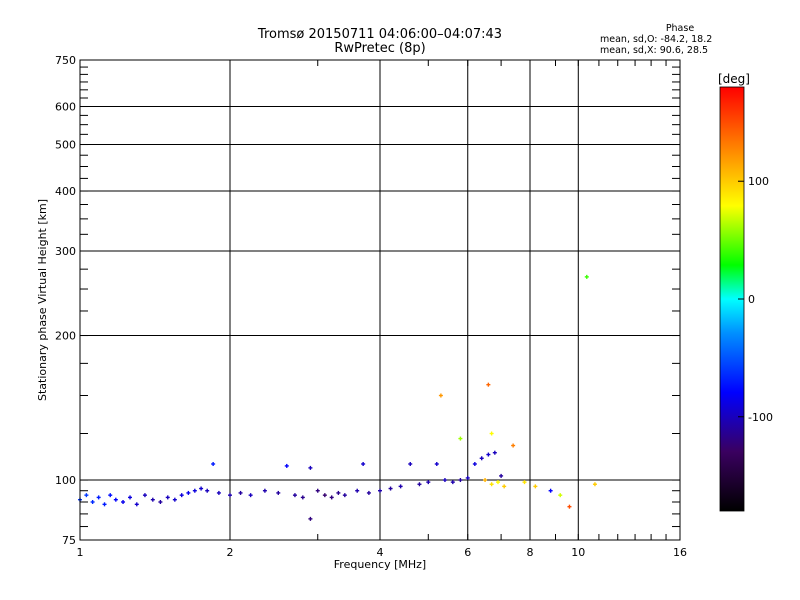 The width and height of the screenshot is (800, 600). Describe the element at coordinates (80, 552) in the screenshot. I see `x-tick-label: 1` at that location.